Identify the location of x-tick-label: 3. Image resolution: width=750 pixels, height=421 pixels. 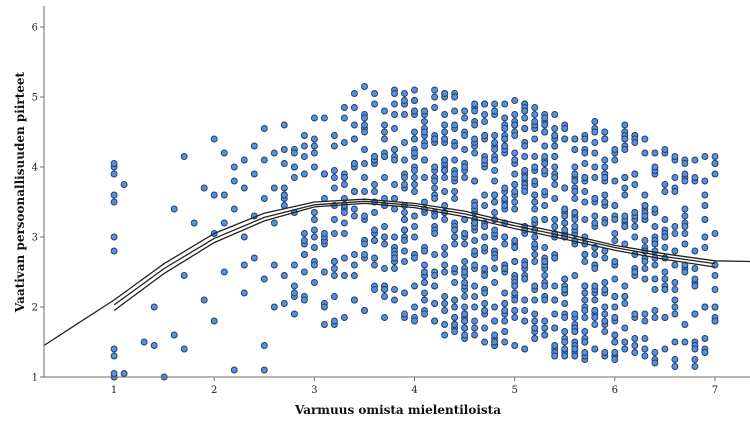
(314, 390).